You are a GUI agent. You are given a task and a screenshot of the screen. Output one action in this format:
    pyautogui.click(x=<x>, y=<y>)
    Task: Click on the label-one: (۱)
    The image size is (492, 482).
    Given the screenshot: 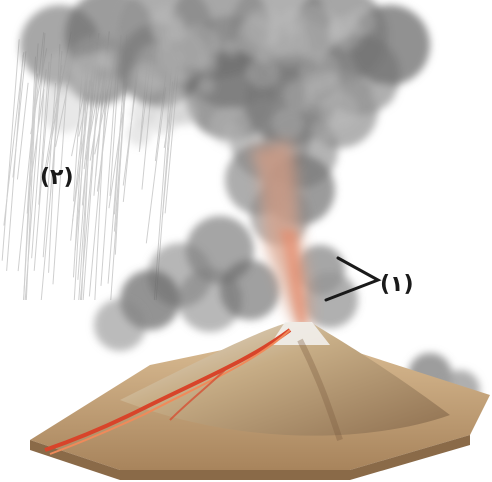 What is the action you would take?
    pyautogui.click(x=397, y=284)
    